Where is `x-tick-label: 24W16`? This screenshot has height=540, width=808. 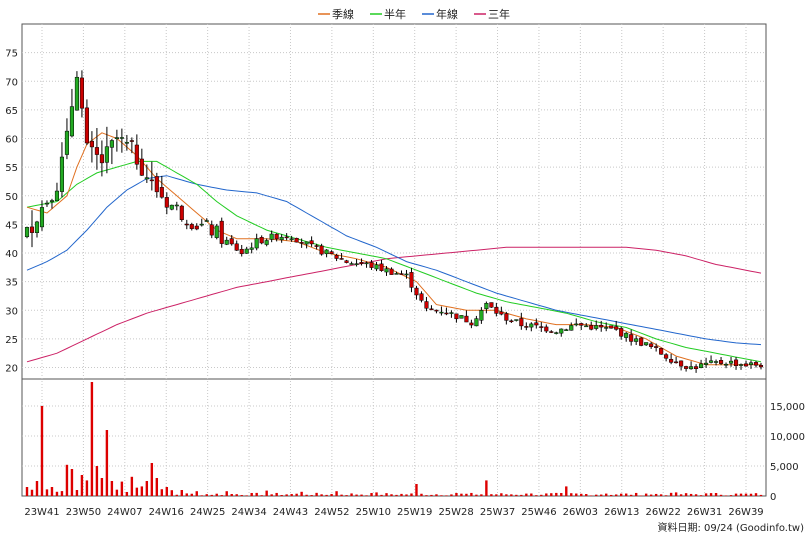 x-tick-label: 24W16 is located at coordinates (166, 512).